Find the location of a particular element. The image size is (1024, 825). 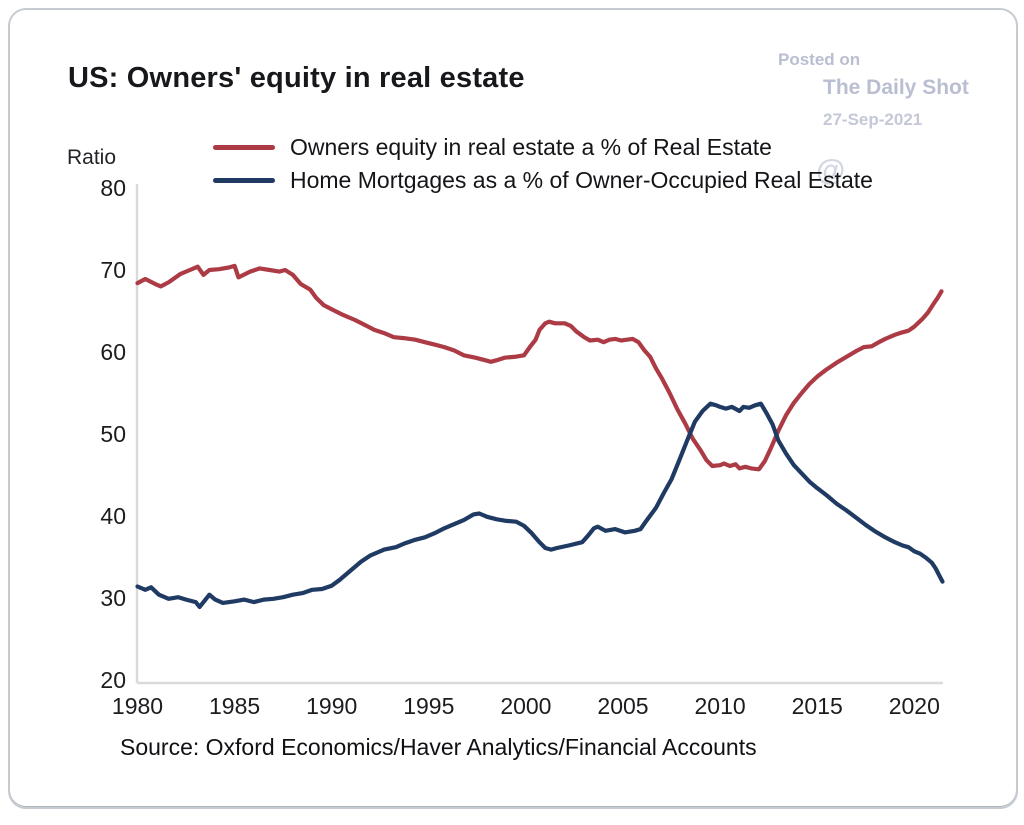

y-tick-label: 70 is located at coordinates (113, 270).